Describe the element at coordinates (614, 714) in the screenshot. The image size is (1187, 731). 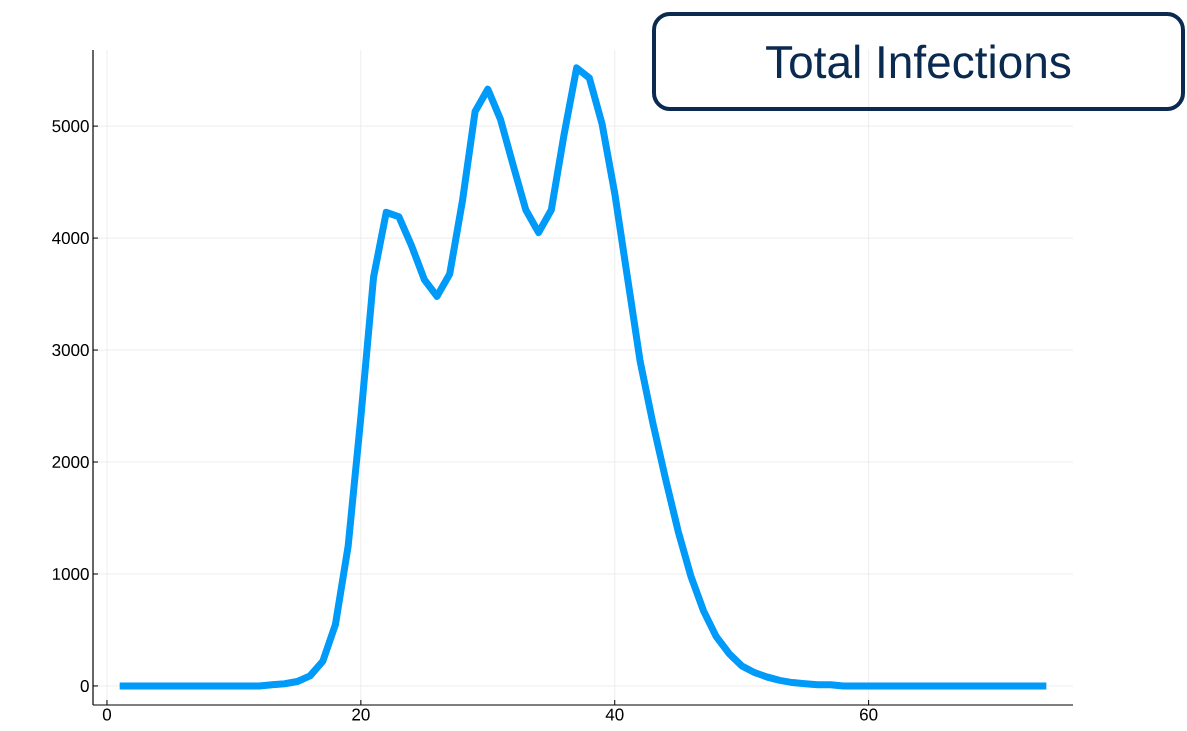
I see `x-tick-label: 40` at that location.